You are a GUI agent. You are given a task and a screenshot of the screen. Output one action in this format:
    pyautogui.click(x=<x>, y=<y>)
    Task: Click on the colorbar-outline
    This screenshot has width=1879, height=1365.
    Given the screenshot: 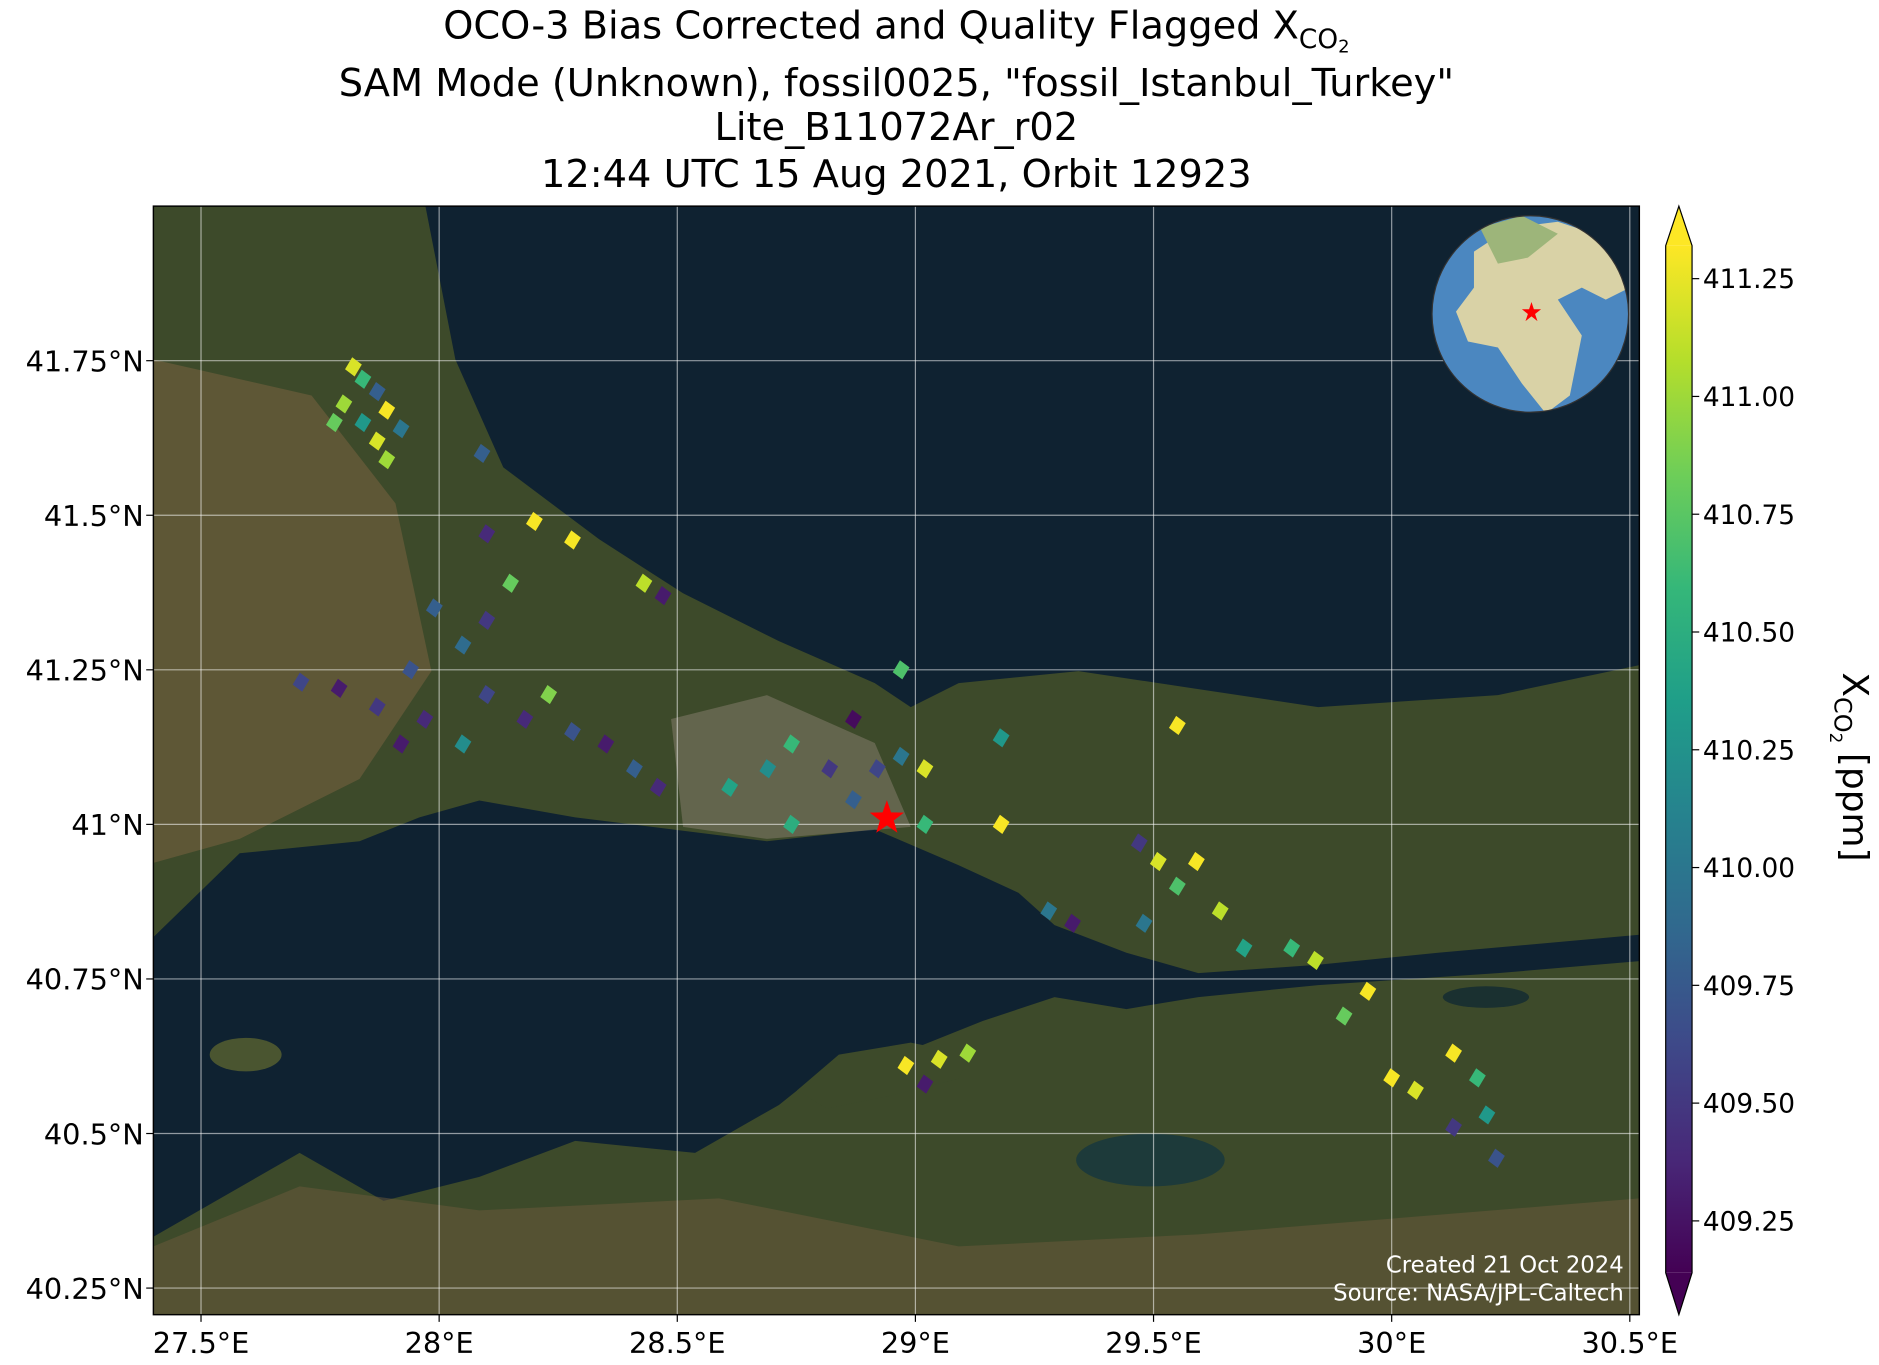 What is the action you would take?
    pyautogui.click(x=1679, y=760)
    